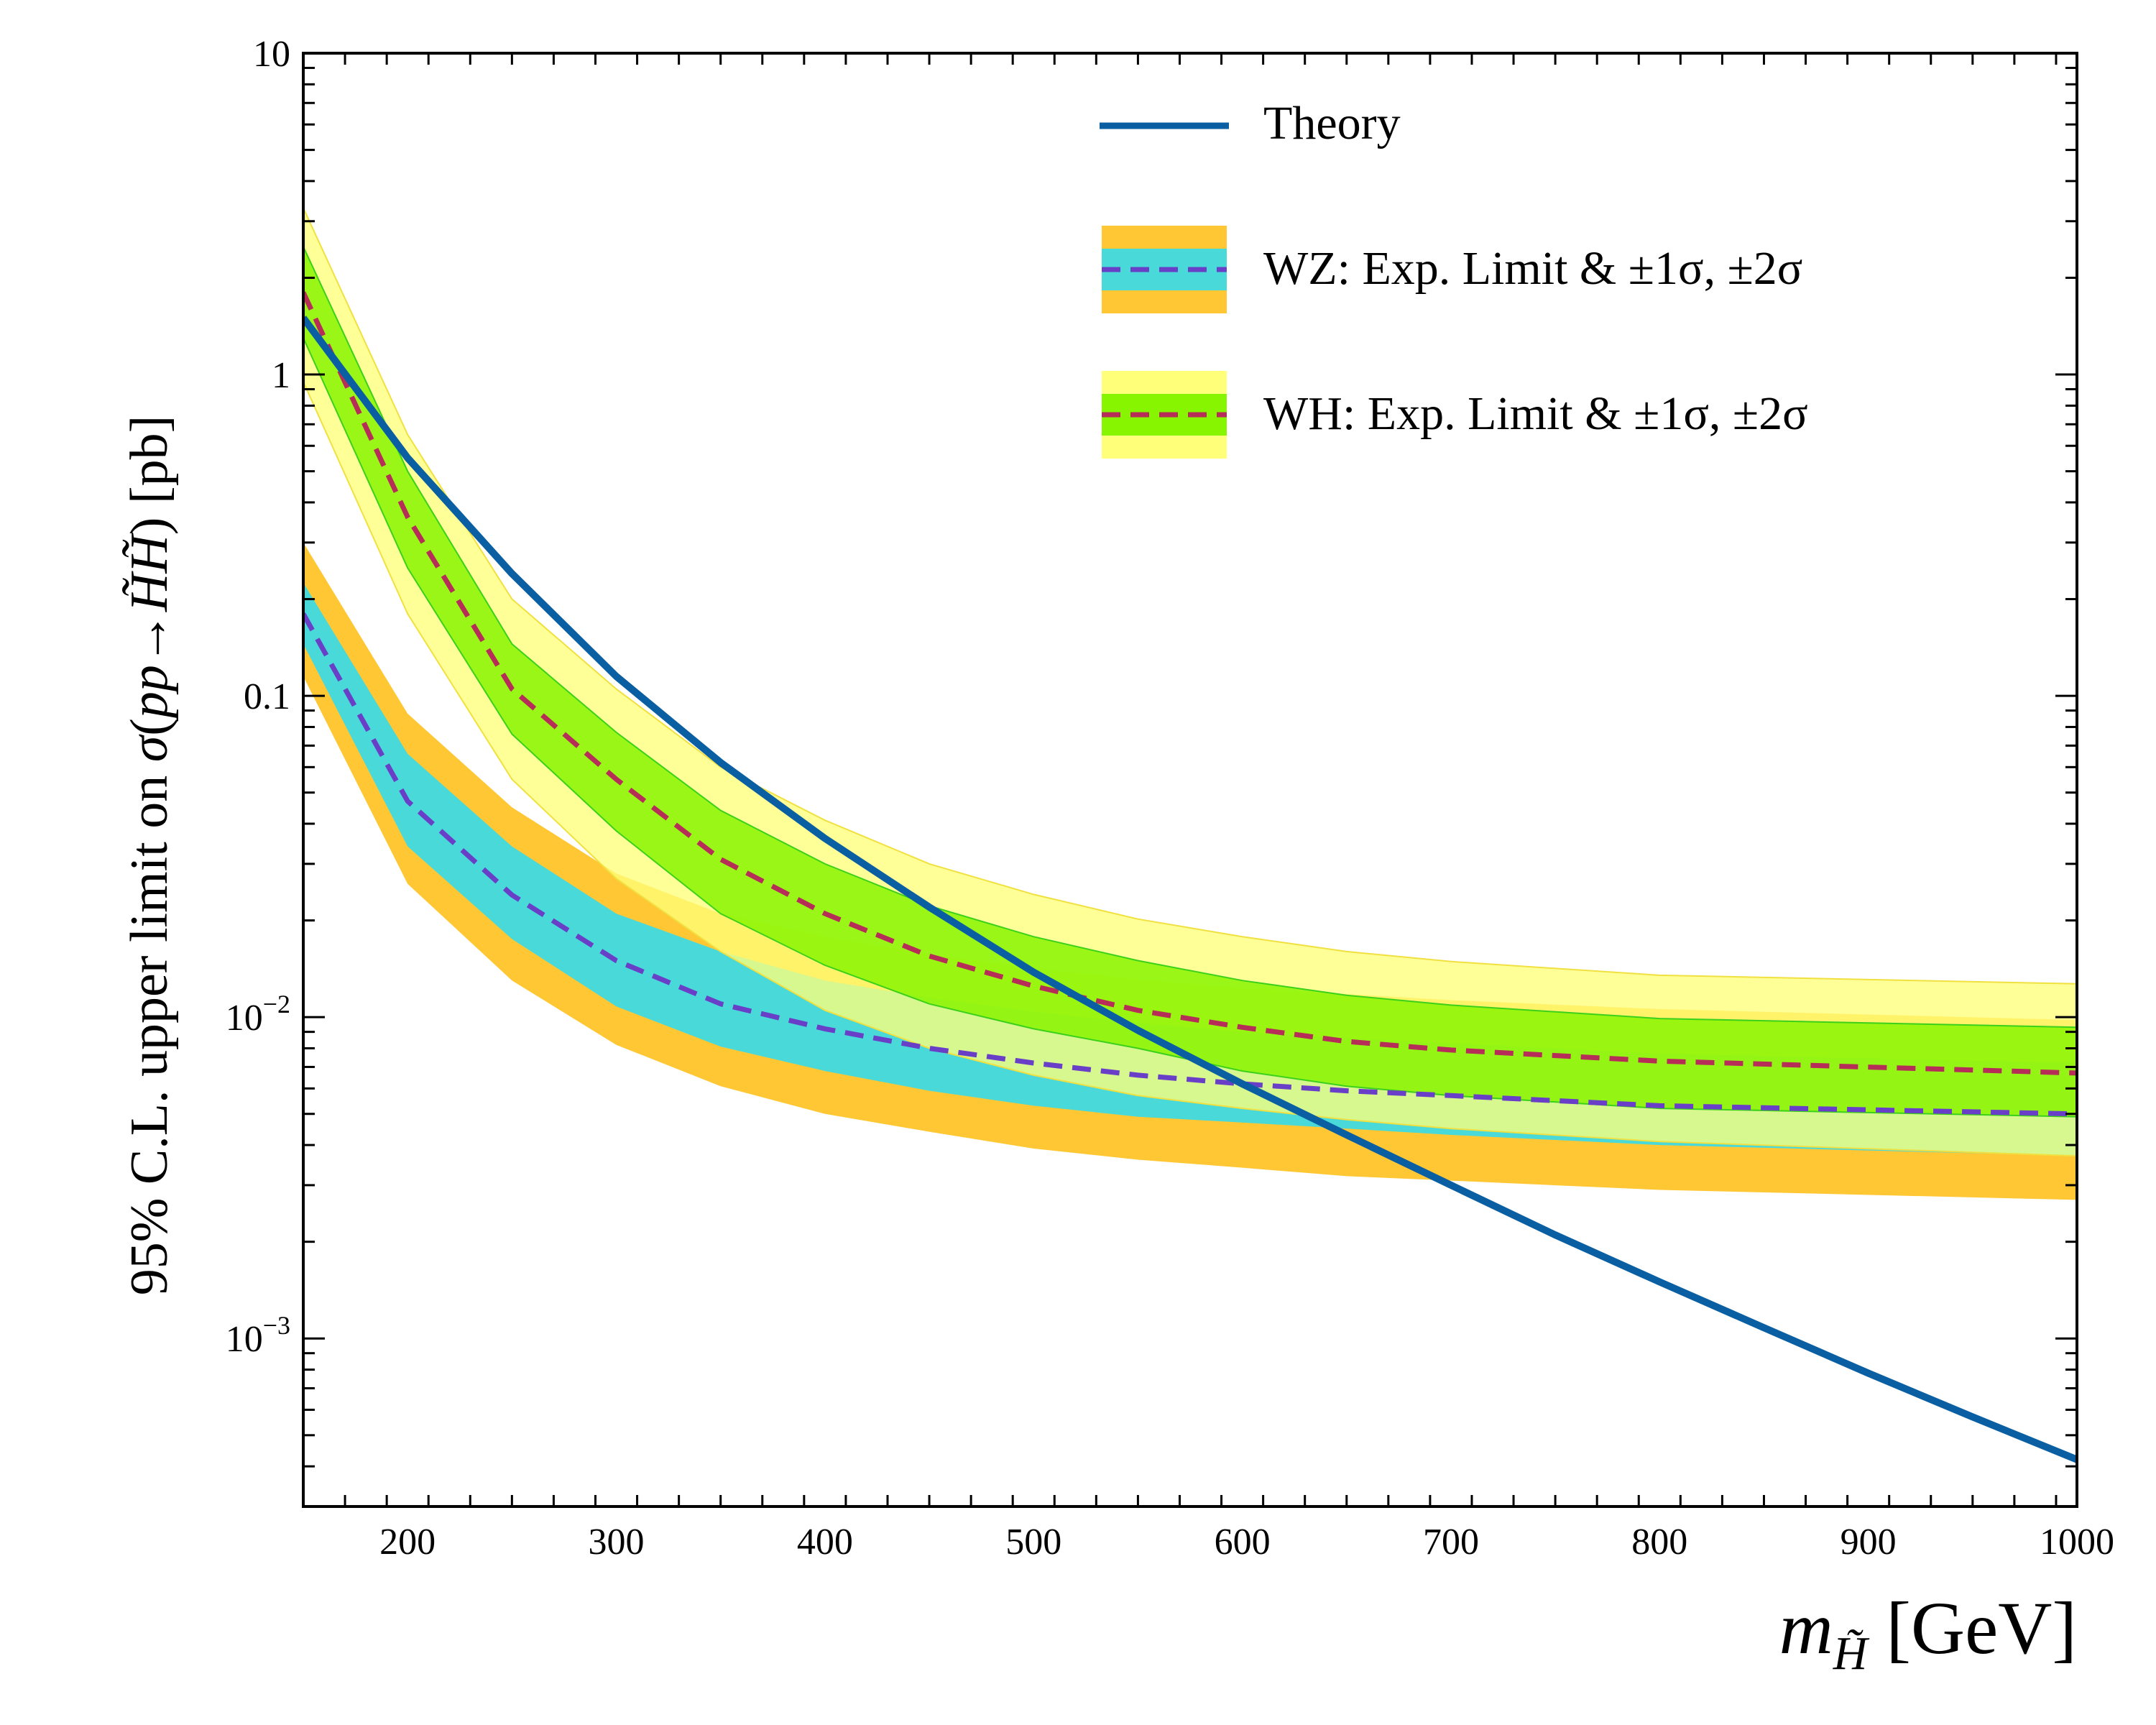  Describe the element at coordinates (281, 375) in the screenshot. I see `y-tick-label: 1` at that location.